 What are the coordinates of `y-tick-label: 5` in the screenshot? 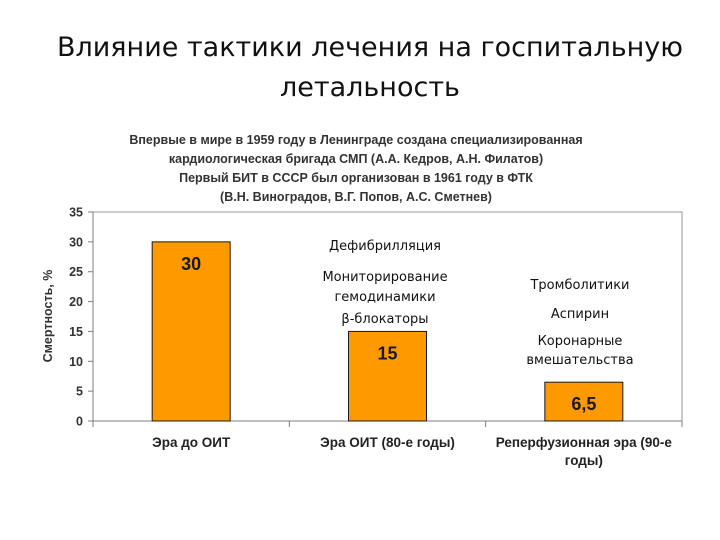 It's located at (79, 392).